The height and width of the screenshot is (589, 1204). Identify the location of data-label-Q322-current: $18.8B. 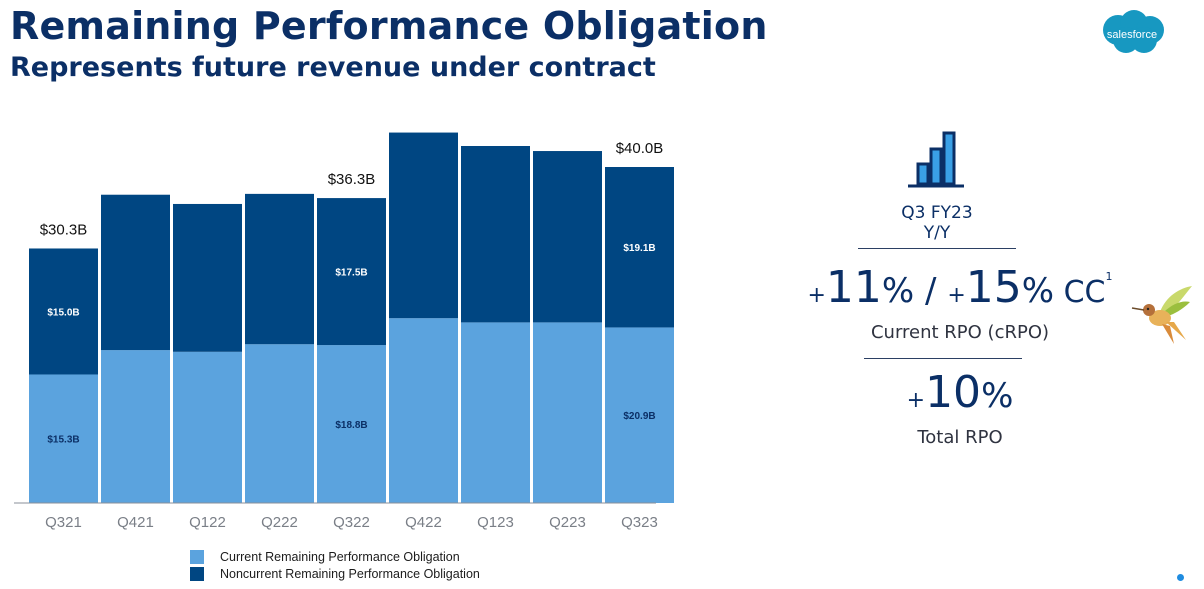
(351, 425).